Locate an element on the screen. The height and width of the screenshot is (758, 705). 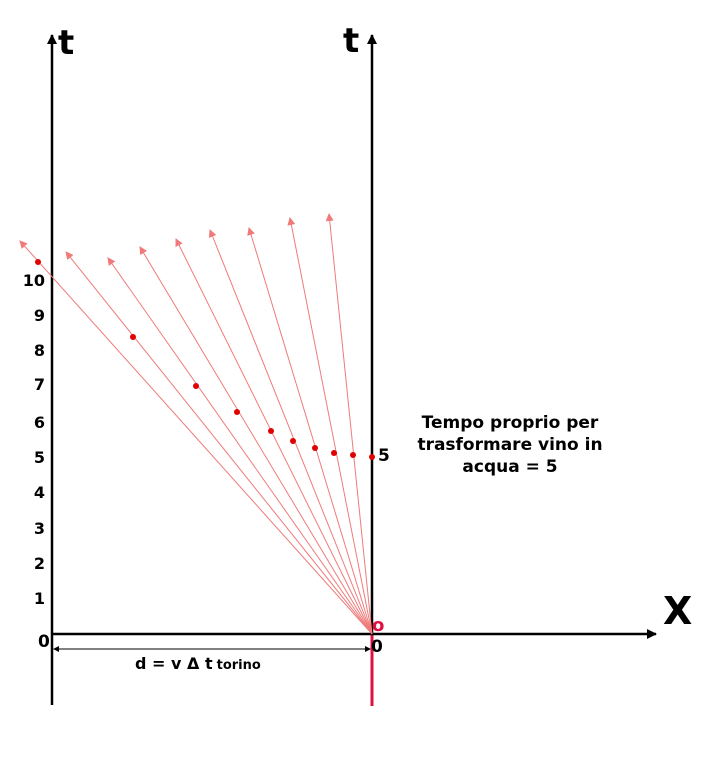
left-t-axis-label: t is located at coordinates (66, 43).